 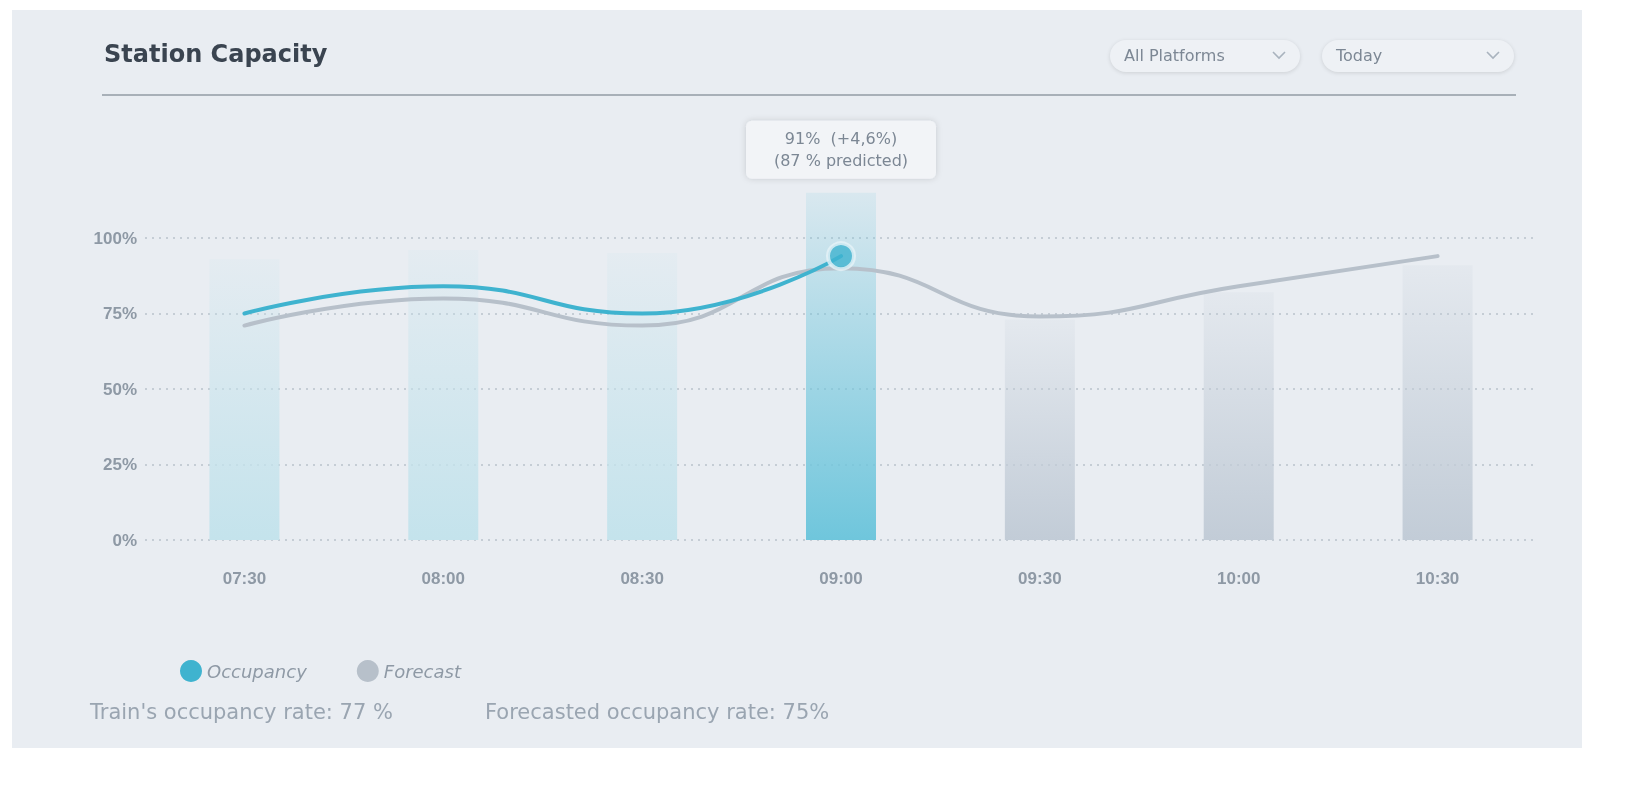 I want to click on y-tick-label: 25%, so click(x=119, y=464).